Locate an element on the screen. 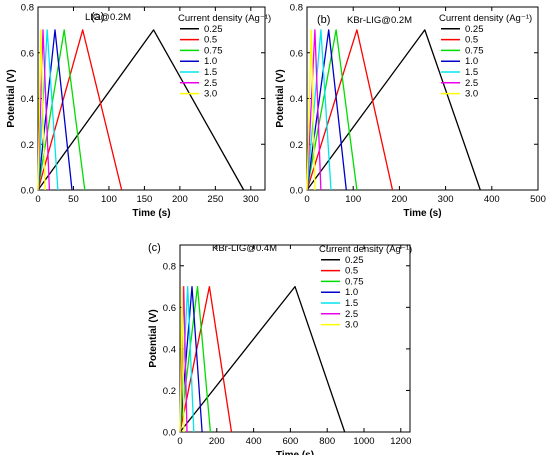 This screenshot has width=550, height=455. sample-label: KBr-LIG@0.2M is located at coordinates (379, 20).